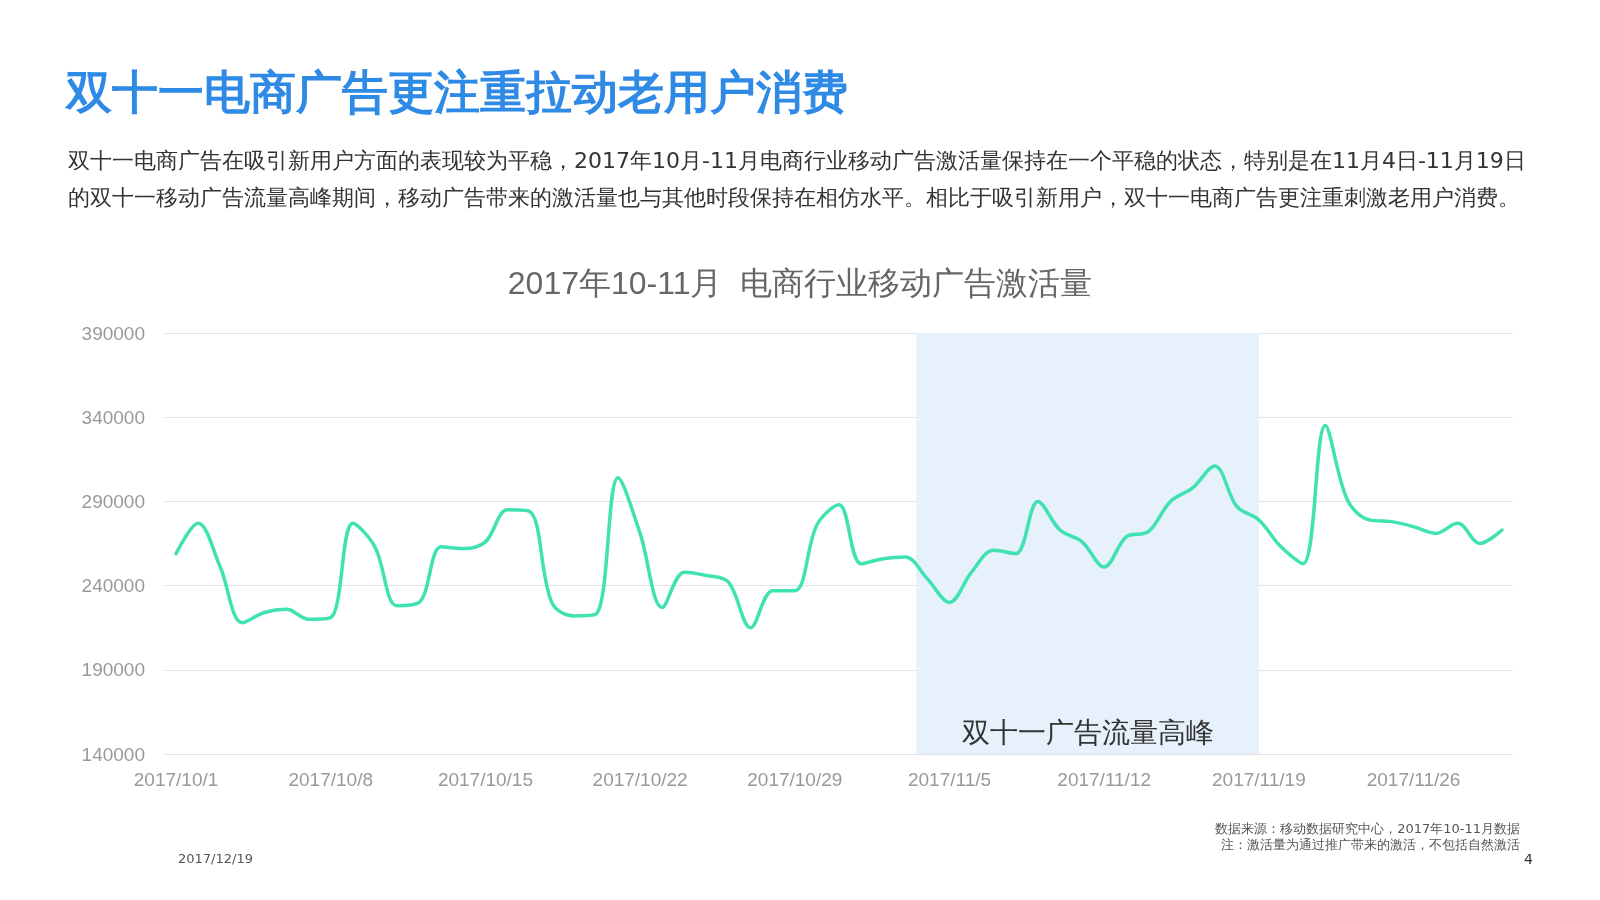 This screenshot has width=1600, height=900. Describe the element at coordinates (113, 417) in the screenshot. I see `y-tick-label: 340000` at that location.